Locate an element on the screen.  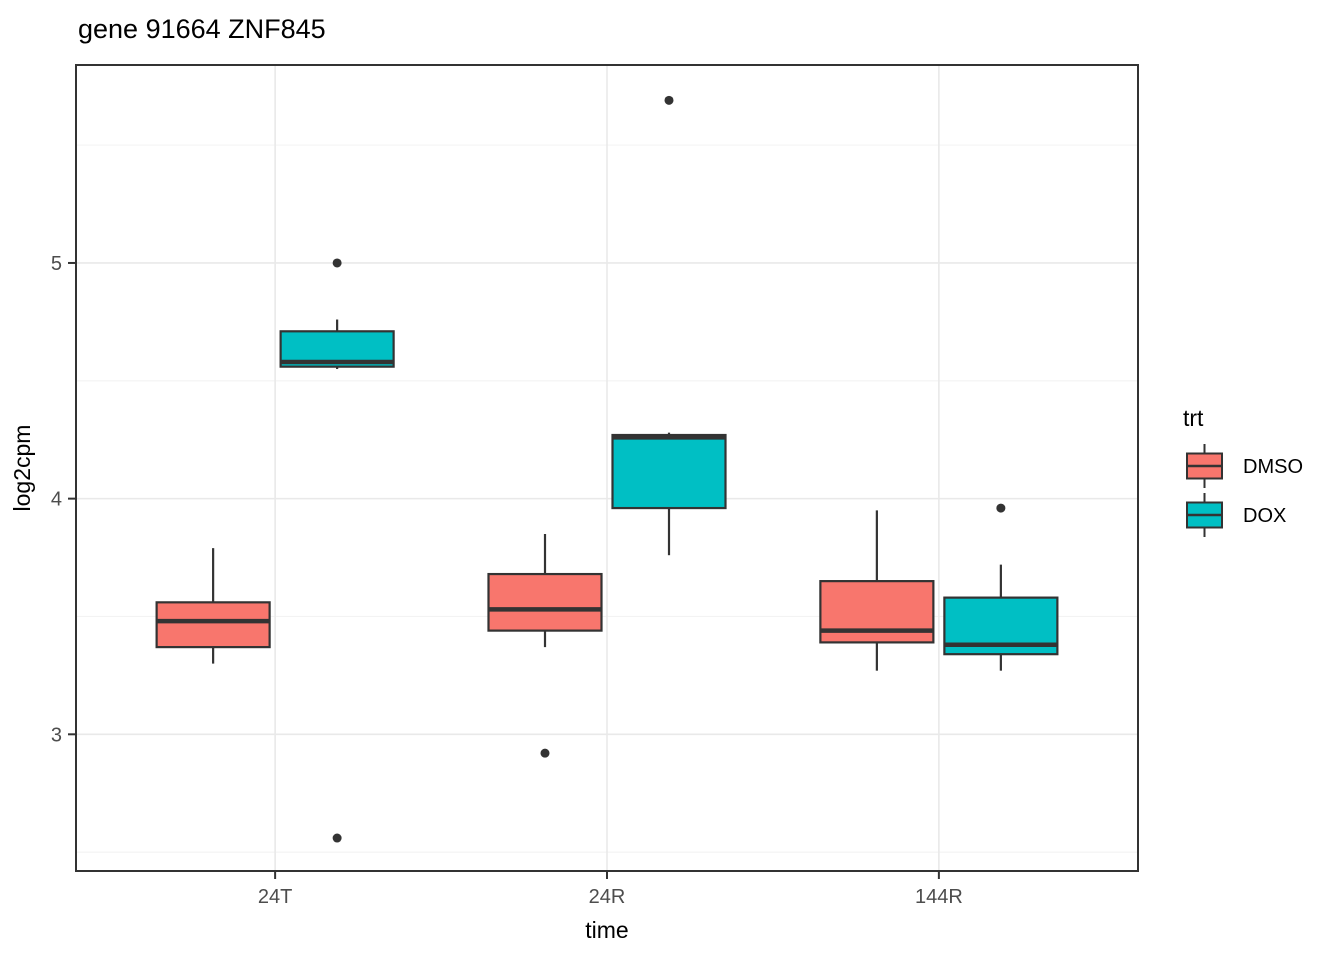
legend-entry-dmso: DMSO is located at coordinates (1244, 466).